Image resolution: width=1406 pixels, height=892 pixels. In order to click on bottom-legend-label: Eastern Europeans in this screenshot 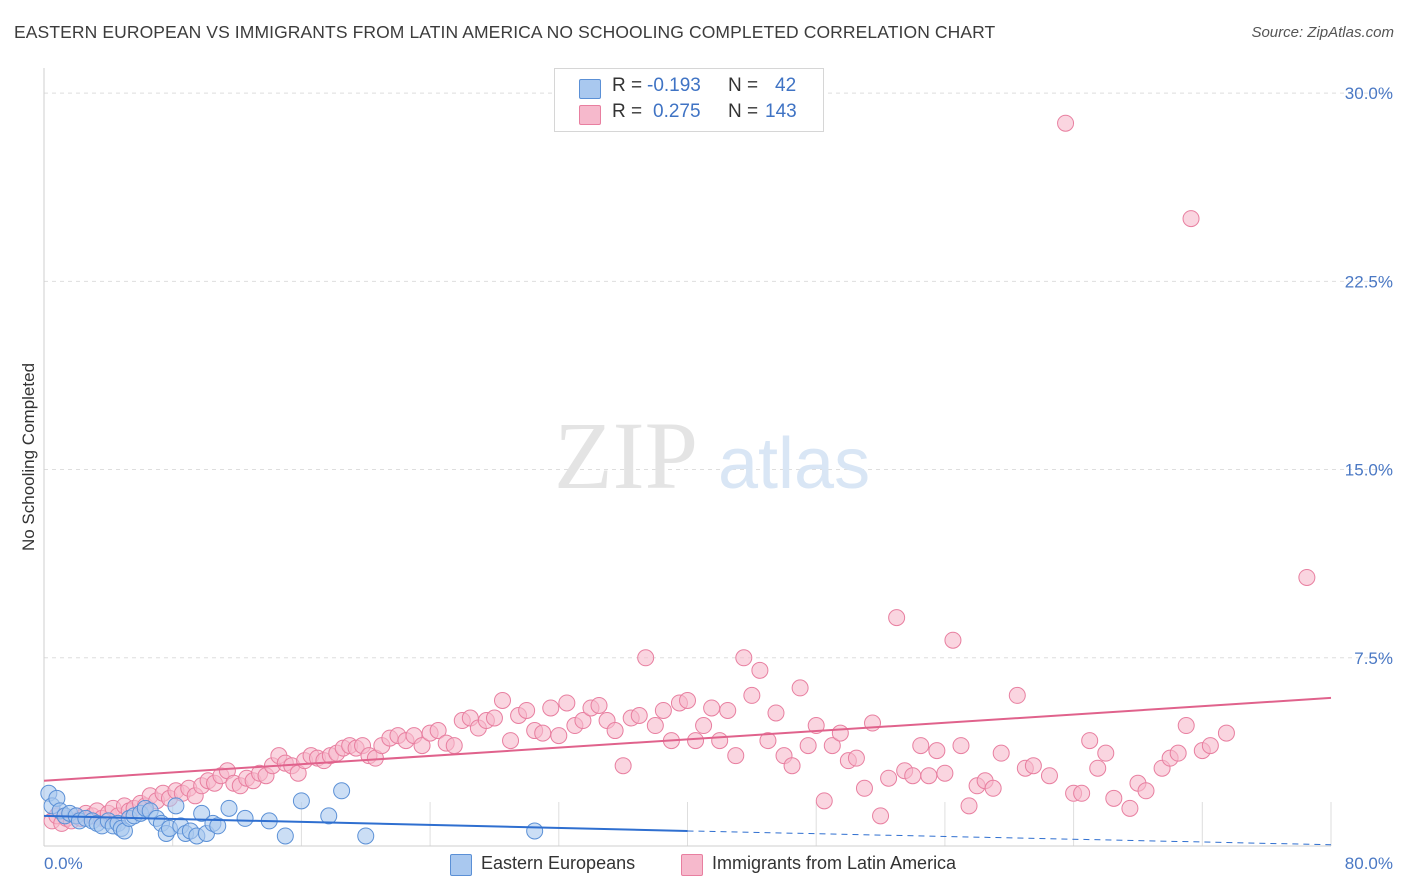, I will do `click(558, 863)`.